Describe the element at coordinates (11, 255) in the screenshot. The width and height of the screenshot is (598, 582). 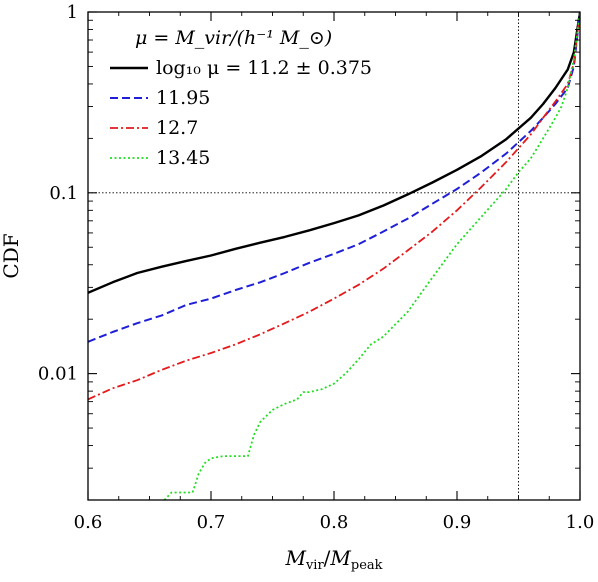
I see `y-axis-label: CDF` at that location.